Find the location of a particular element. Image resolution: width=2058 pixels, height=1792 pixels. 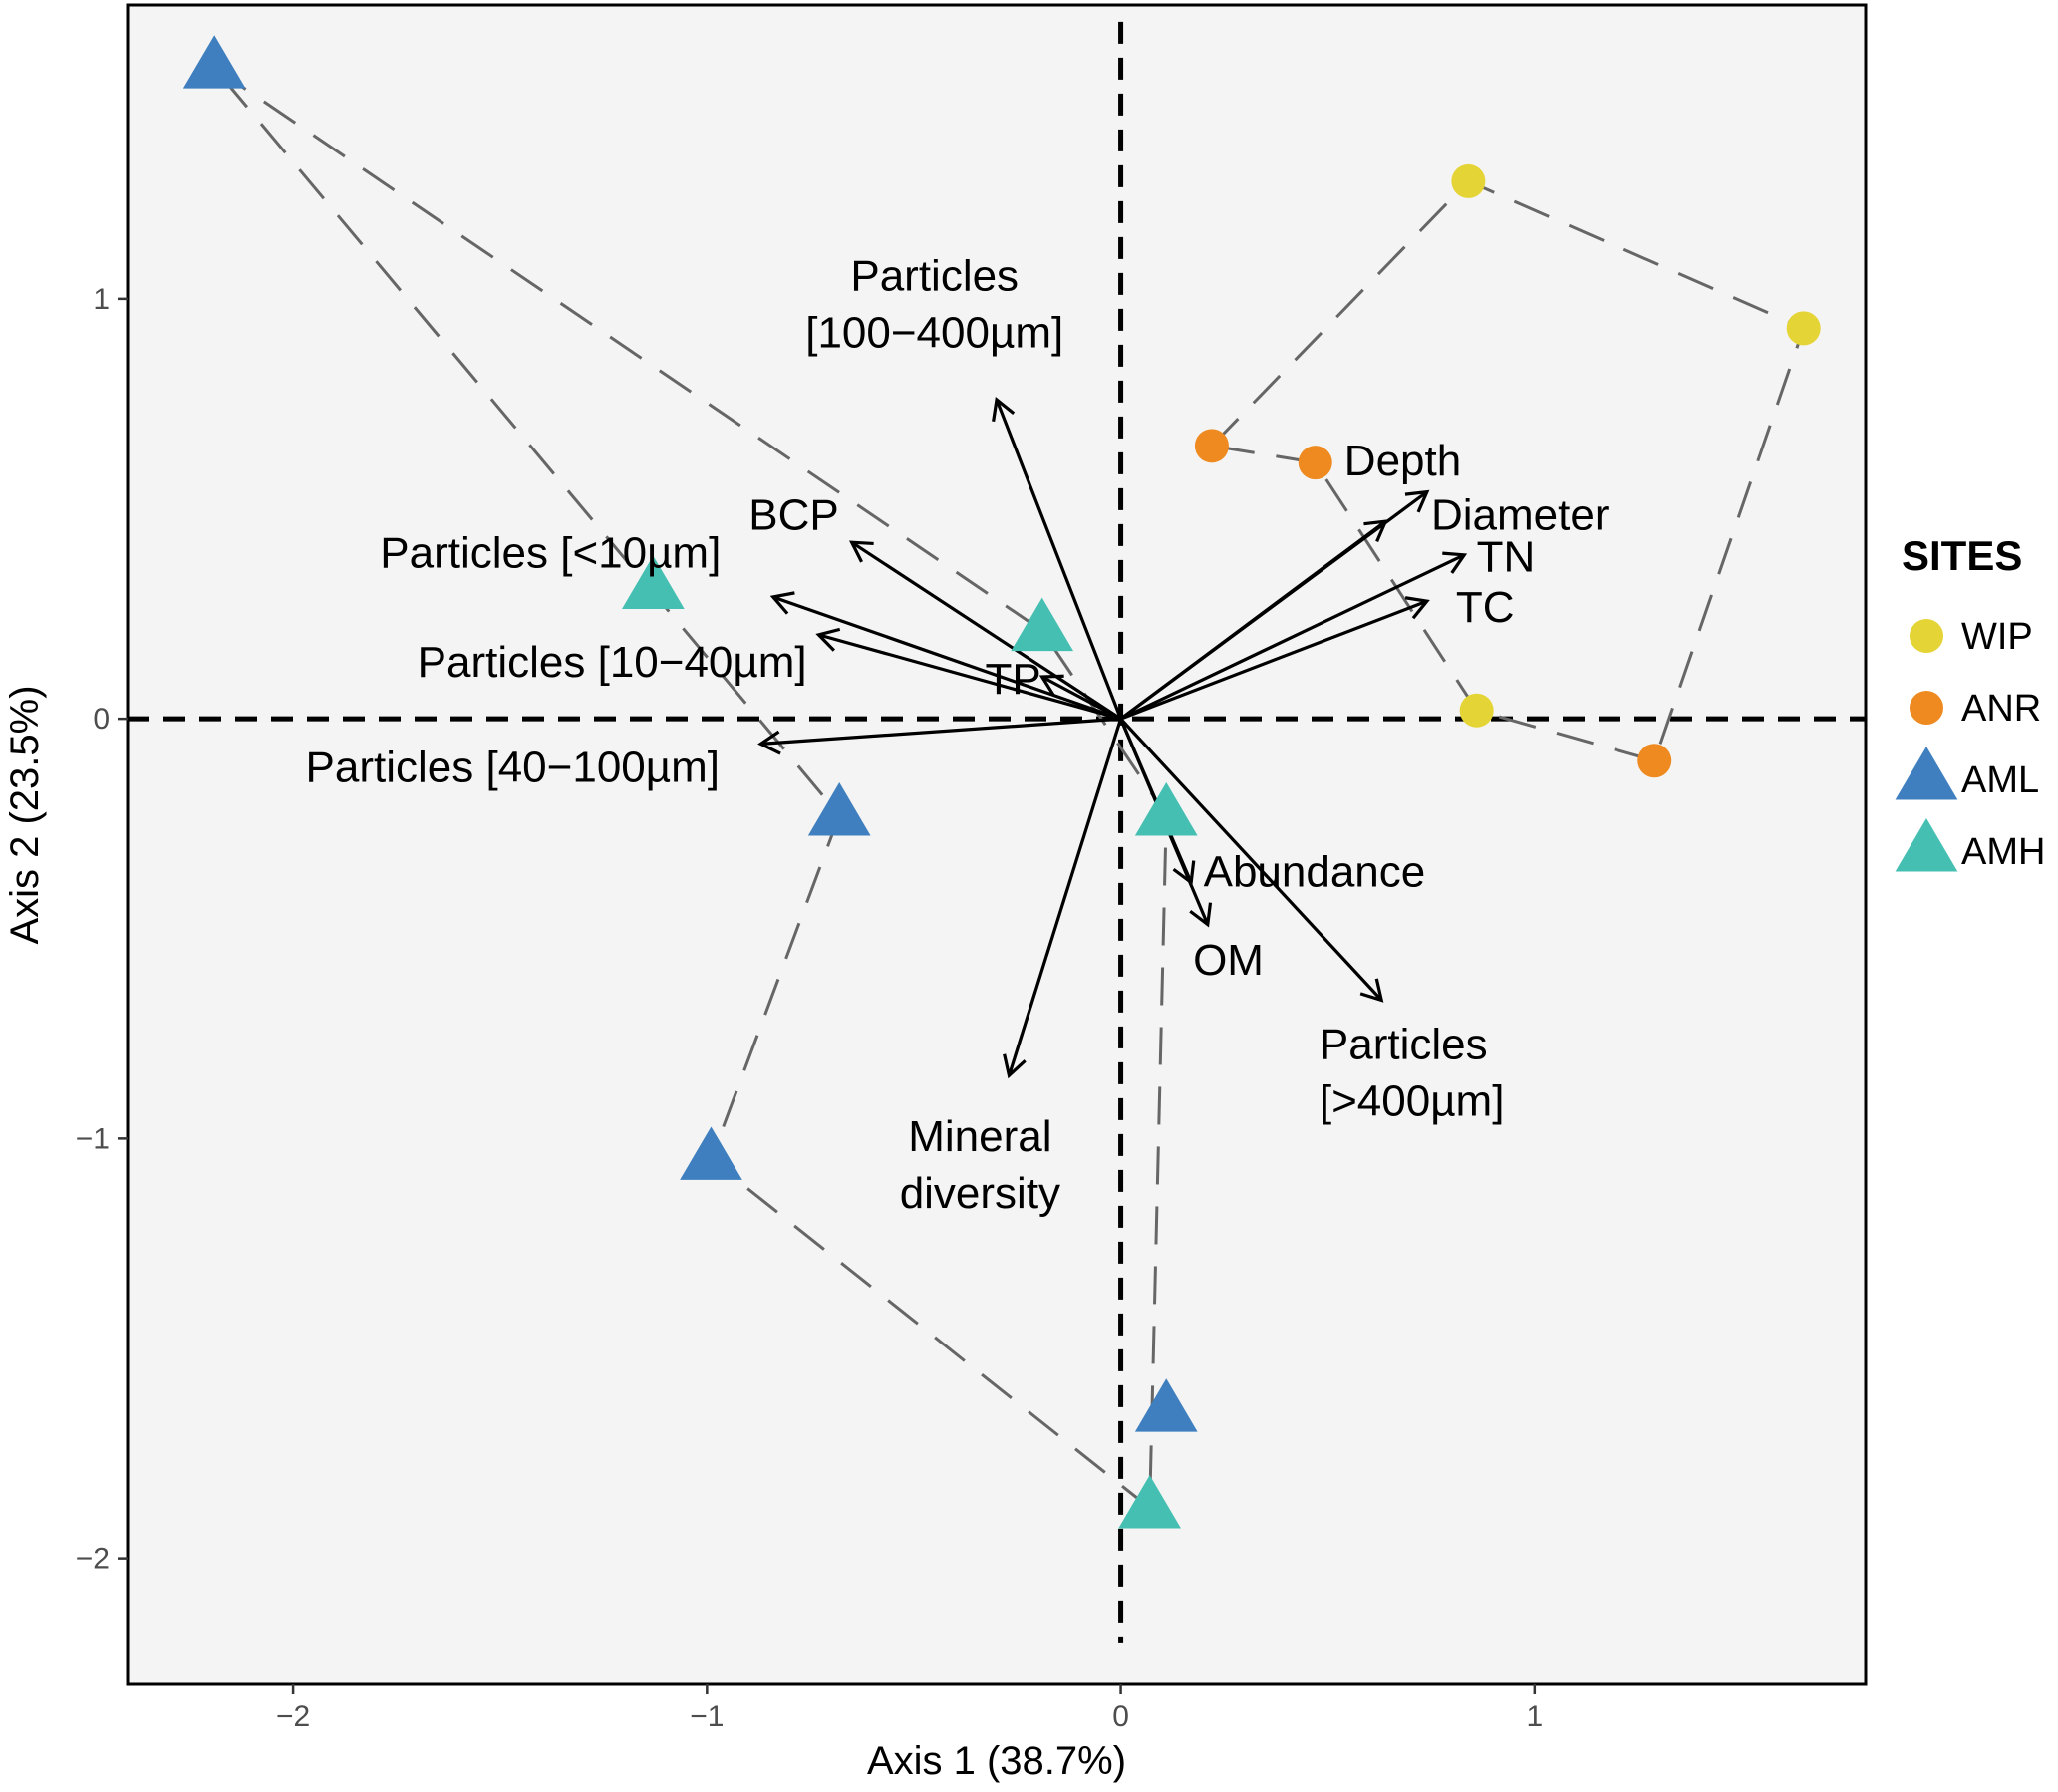

arrow-particles-100-400-m is located at coordinates (1057, 558).